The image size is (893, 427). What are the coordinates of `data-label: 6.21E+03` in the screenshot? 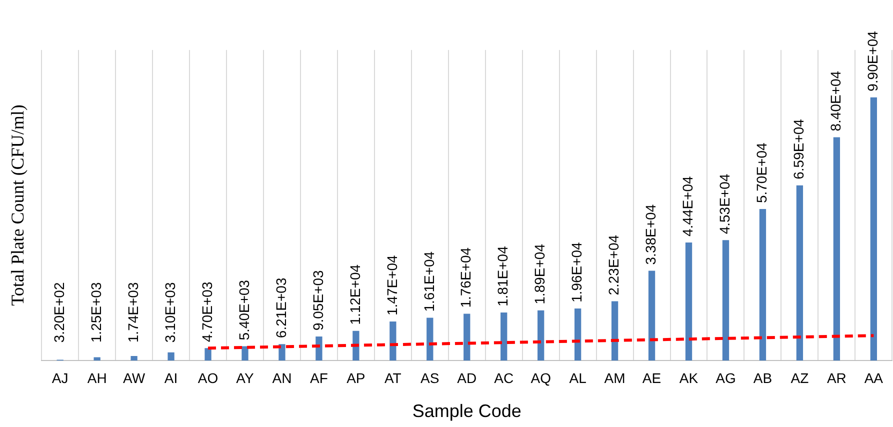 It's located at (280, 308).